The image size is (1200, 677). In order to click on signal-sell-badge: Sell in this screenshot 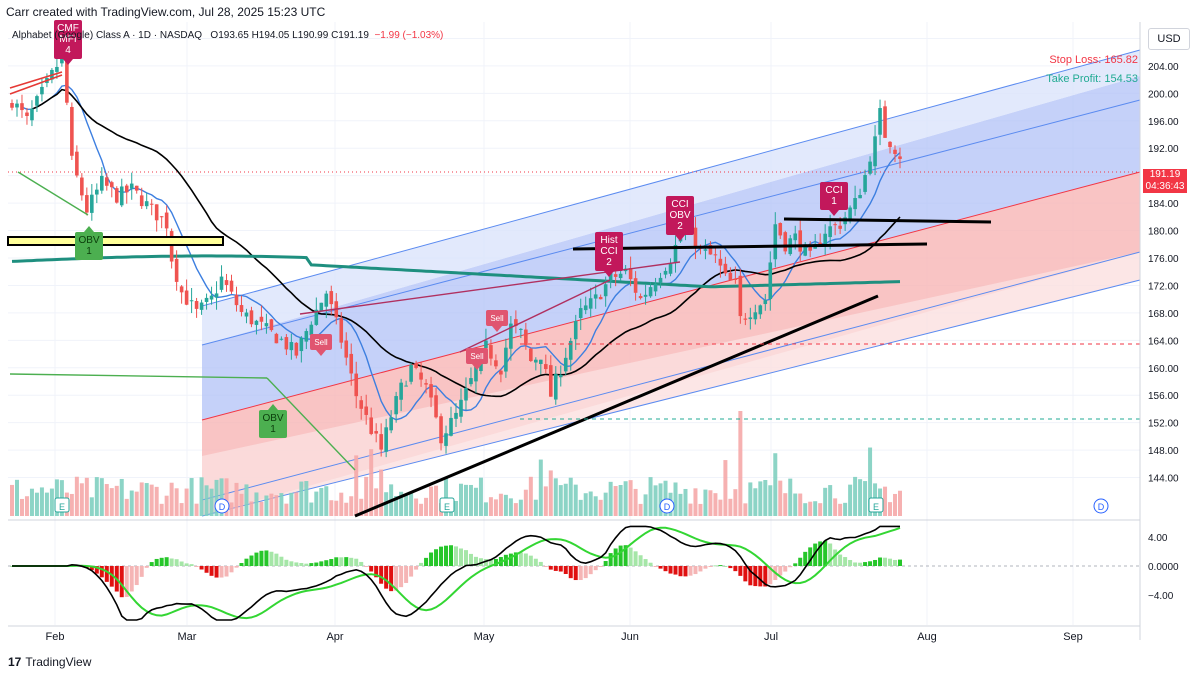, I will do `click(477, 359)`.